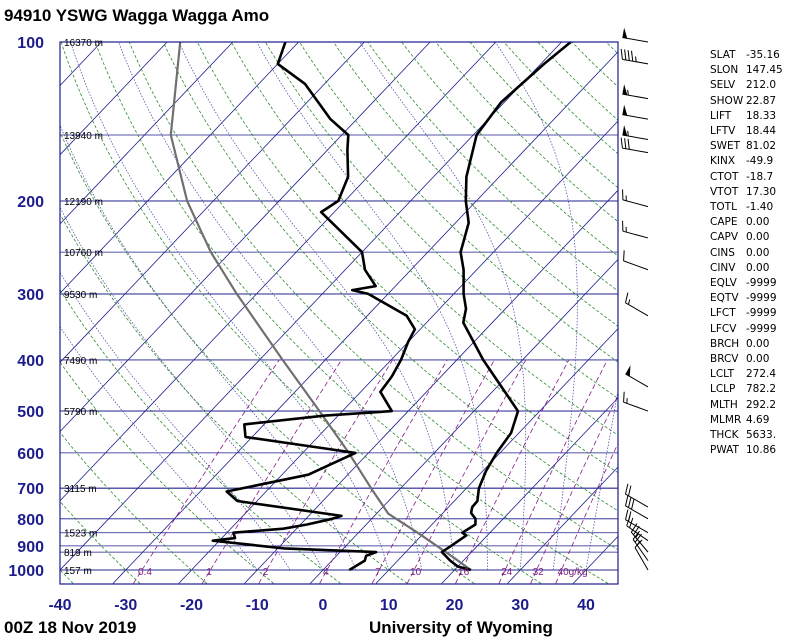  I want to click on index-row: MLTH 292.2, so click(752, 405).